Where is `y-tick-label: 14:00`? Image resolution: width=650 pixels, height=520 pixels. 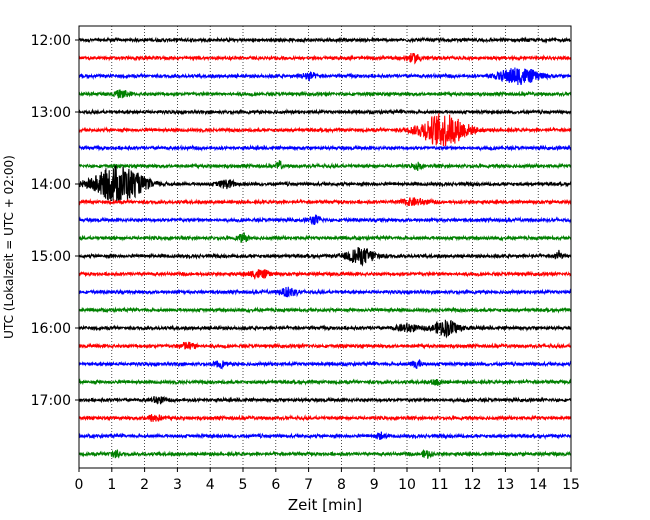 y-tick-label: 14:00 is located at coordinates (51, 185).